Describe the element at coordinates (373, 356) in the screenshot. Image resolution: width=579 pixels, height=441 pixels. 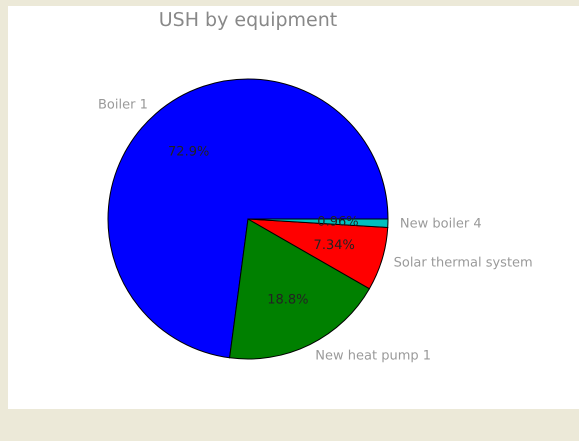
I see `slice-label: New heat pump 1` at that location.